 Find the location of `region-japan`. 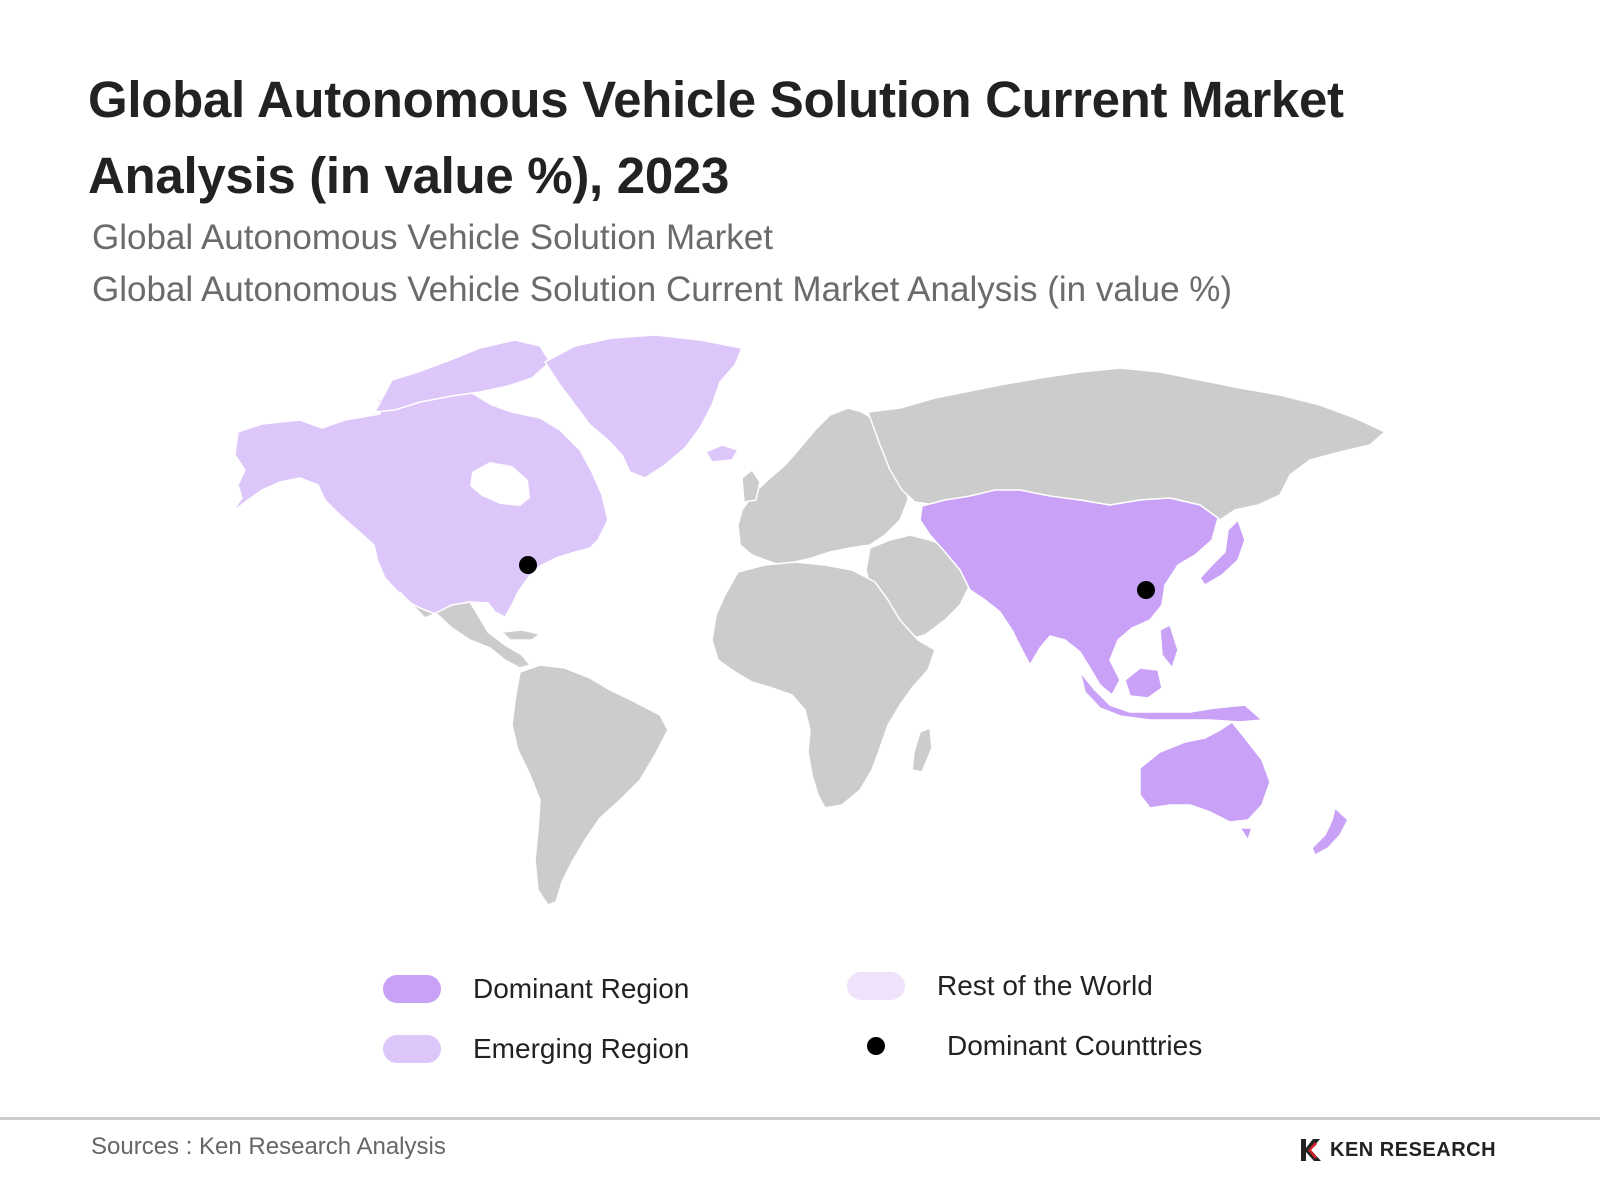

region-japan is located at coordinates (1222, 552).